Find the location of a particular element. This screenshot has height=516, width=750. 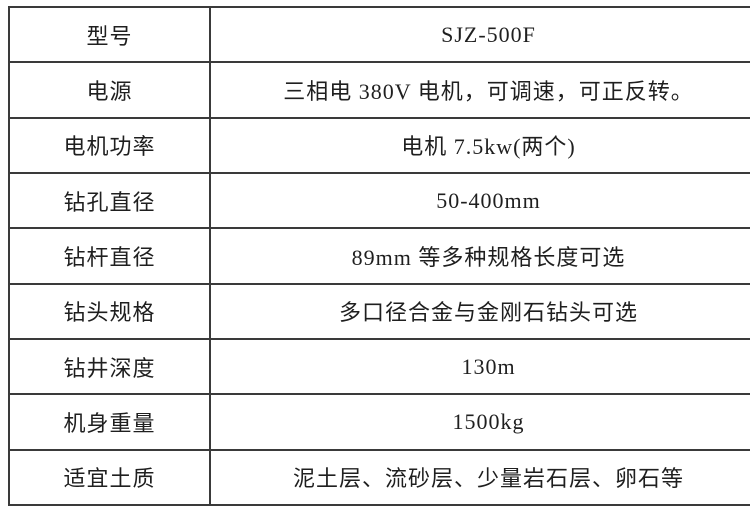

spec-value: 50-400mm is located at coordinates (479, 200).